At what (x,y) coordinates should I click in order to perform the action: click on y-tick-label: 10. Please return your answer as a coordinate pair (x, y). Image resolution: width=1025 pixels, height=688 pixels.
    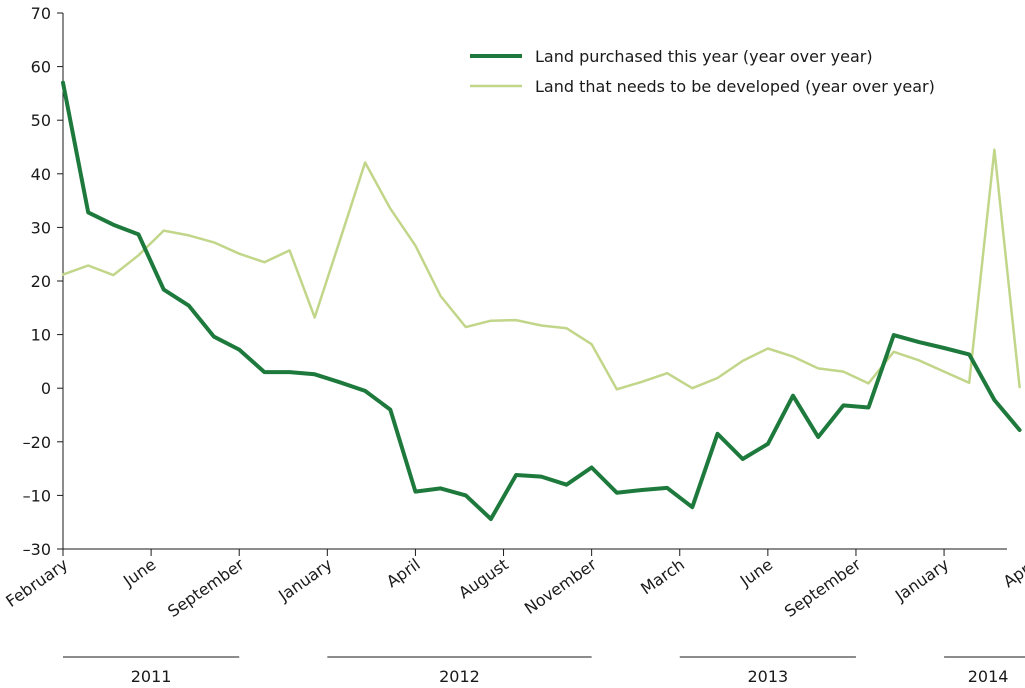
    Looking at the image, I should click on (41, 335).